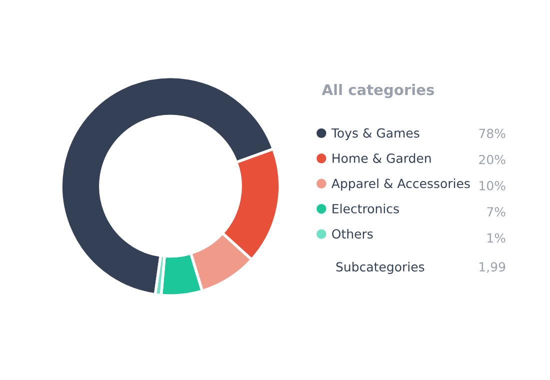 The image size is (550, 380). What do you see at coordinates (381, 158) in the screenshot?
I see `legend-label: Home & Garden` at bounding box center [381, 158].